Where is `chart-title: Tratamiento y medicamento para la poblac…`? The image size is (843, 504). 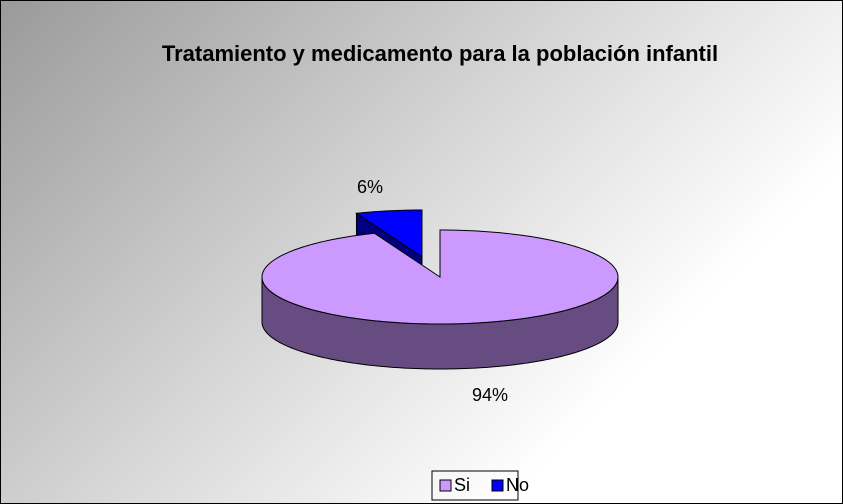
chart-title: Tratamiento y medicamento para la poblac… is located at coordinates (440, 53).